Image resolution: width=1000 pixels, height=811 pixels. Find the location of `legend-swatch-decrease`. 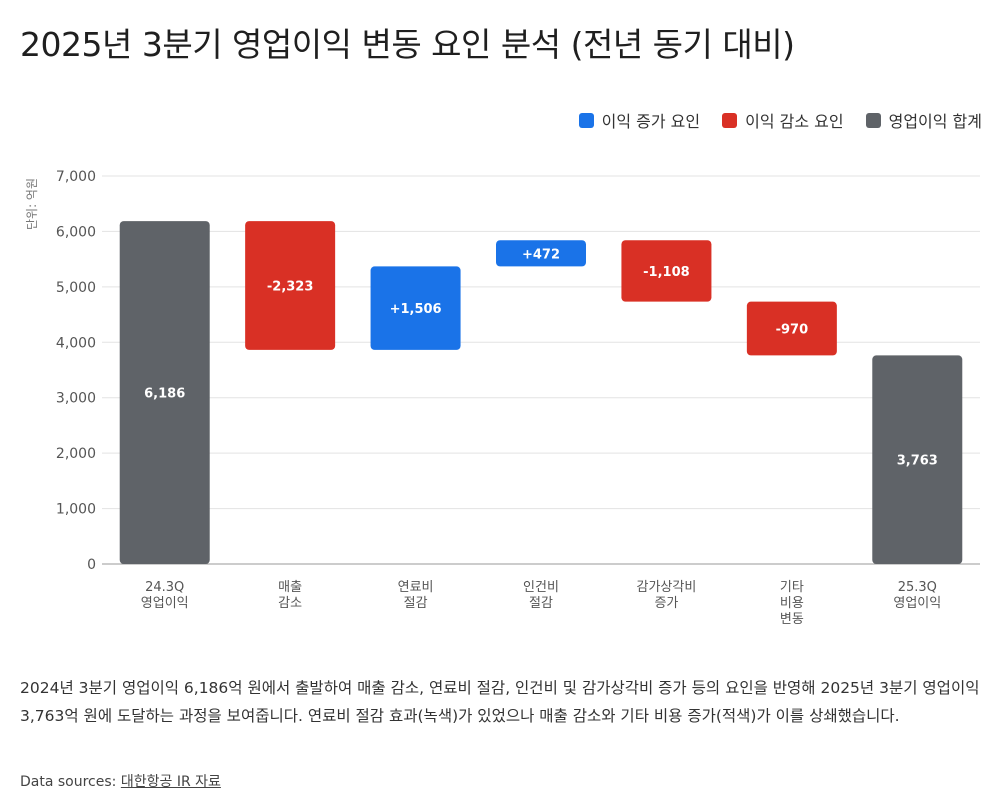

legend-swatch-decrease is located at coordinates (730, 120).